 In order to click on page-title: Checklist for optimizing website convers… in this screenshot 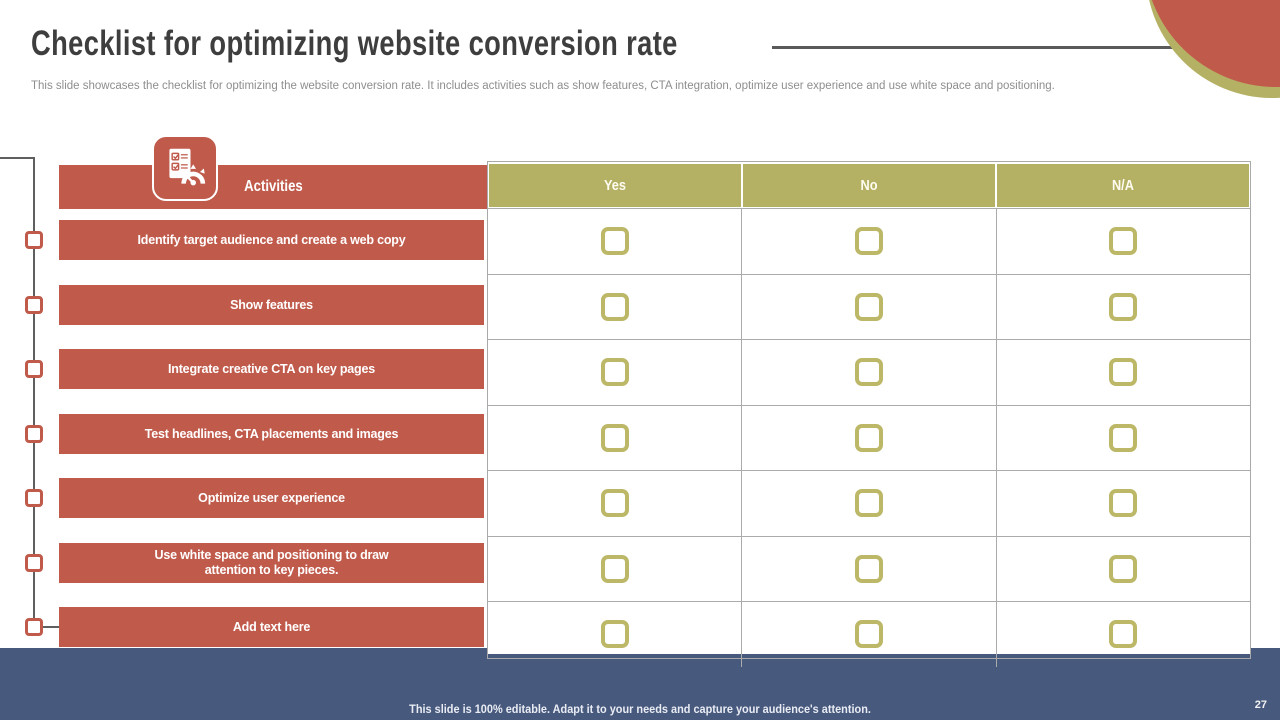, I will do `click(354, 43)`.